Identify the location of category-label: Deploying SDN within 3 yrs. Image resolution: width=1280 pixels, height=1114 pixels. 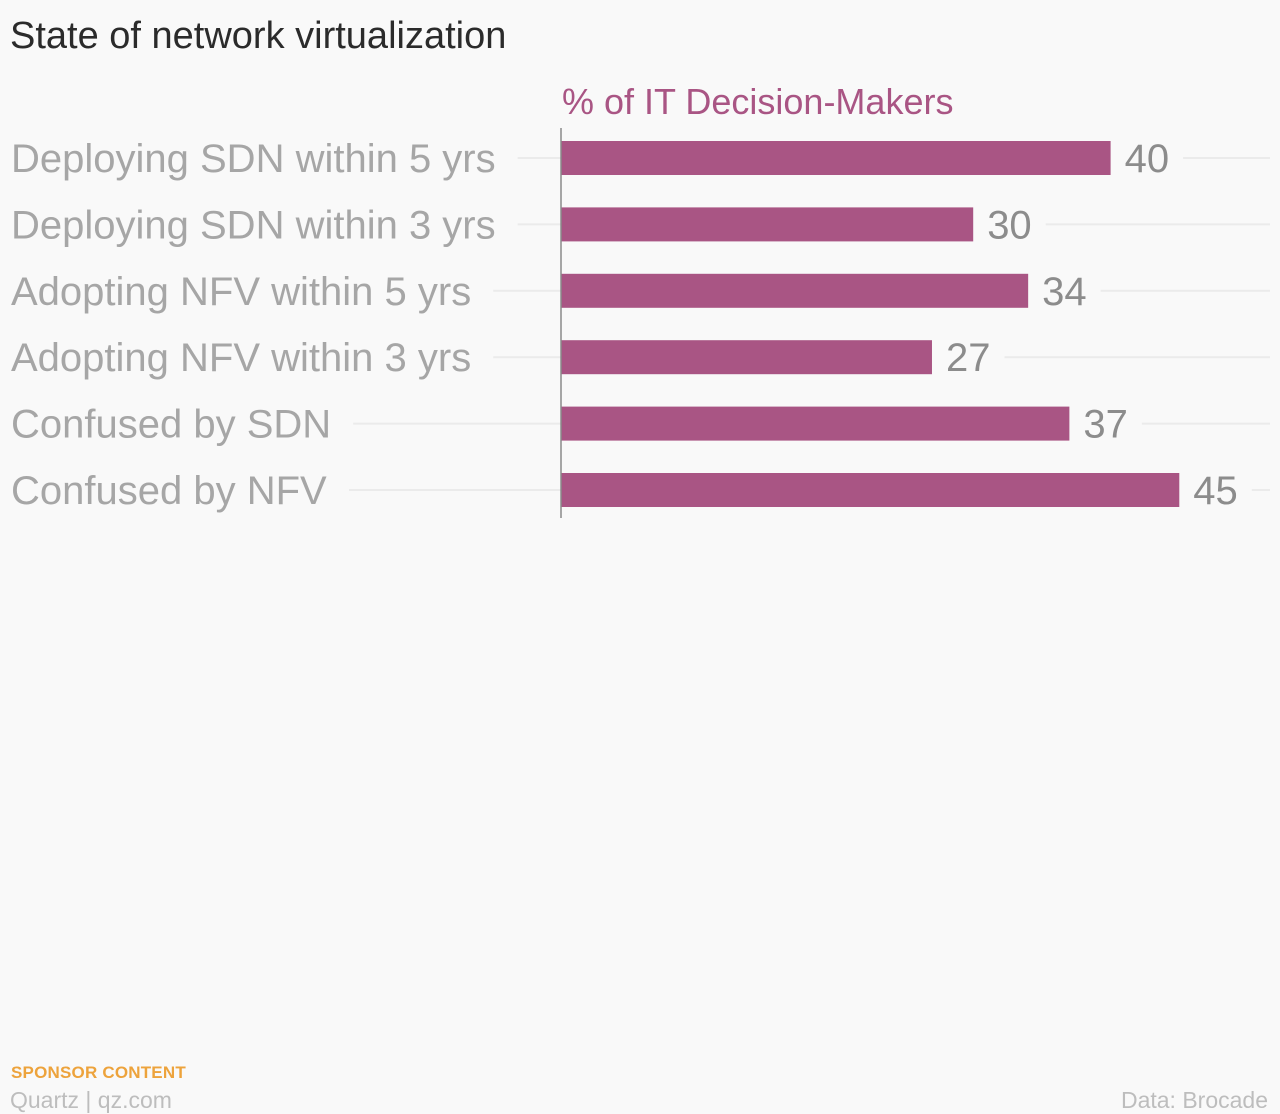
(253, 225).